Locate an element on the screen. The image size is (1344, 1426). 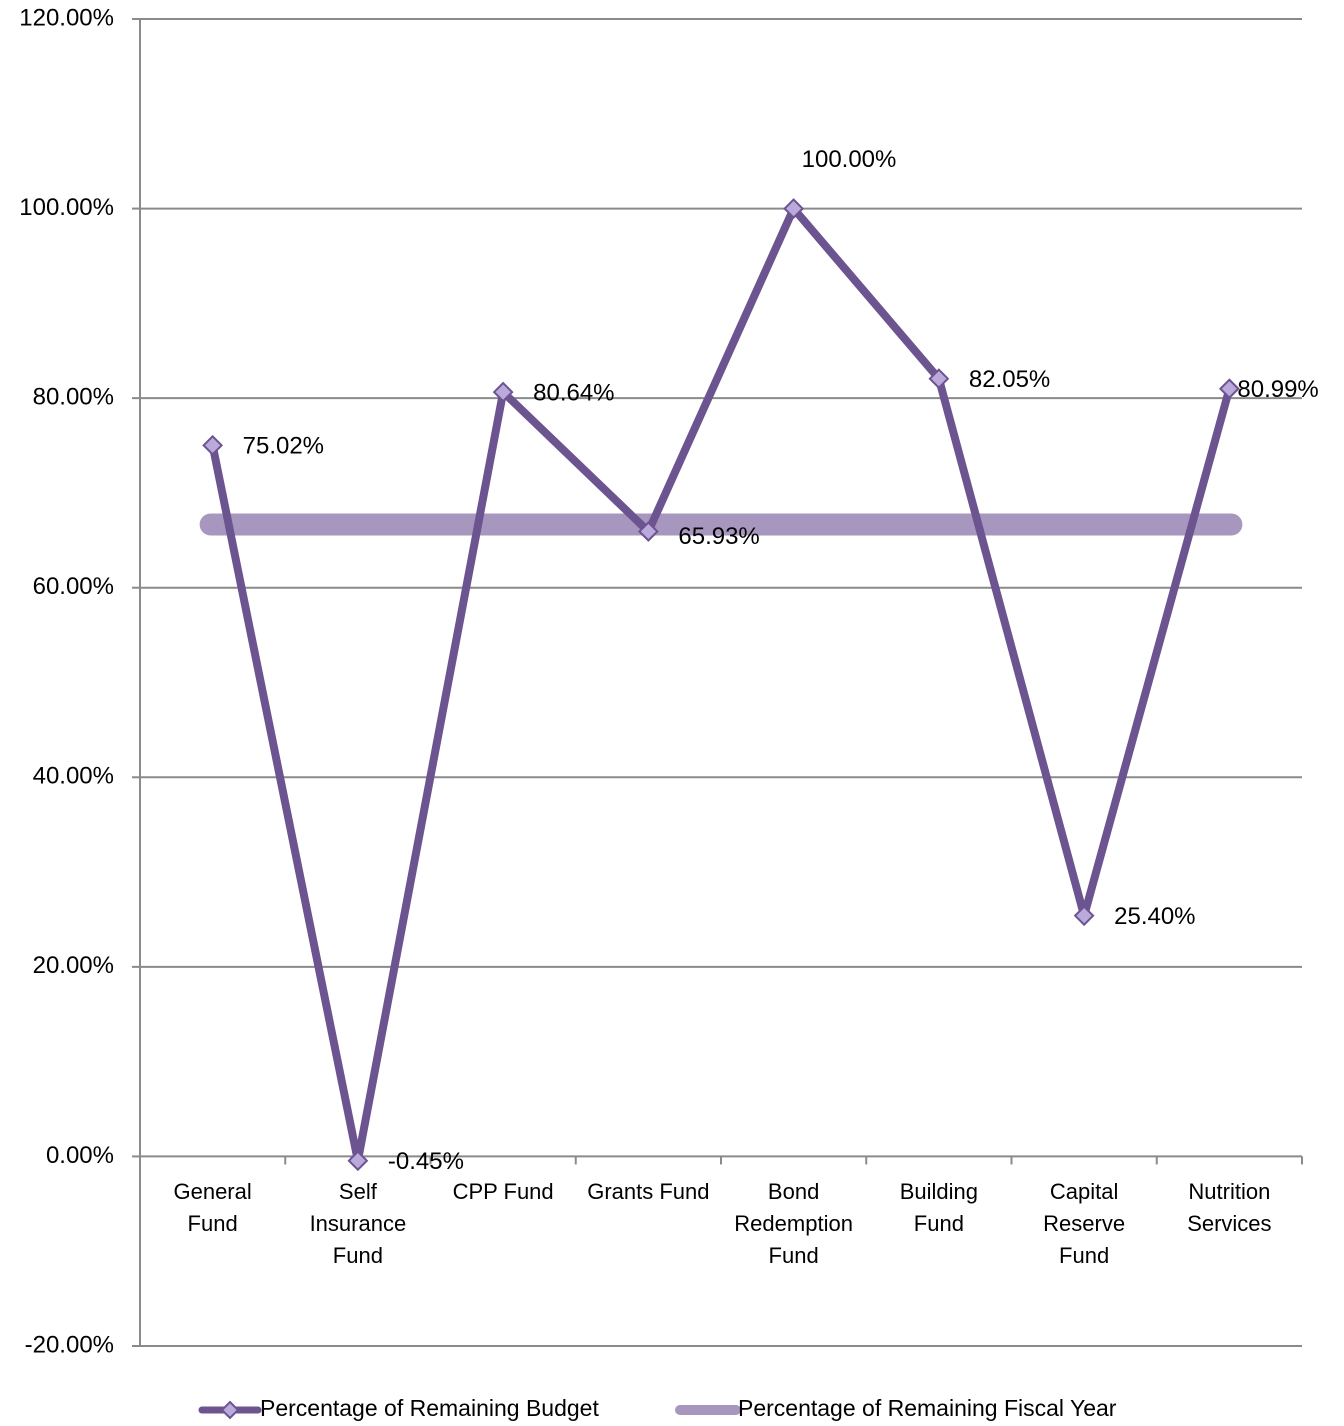
y-tick-label: 20.00% is located at coordinates (73, 965).